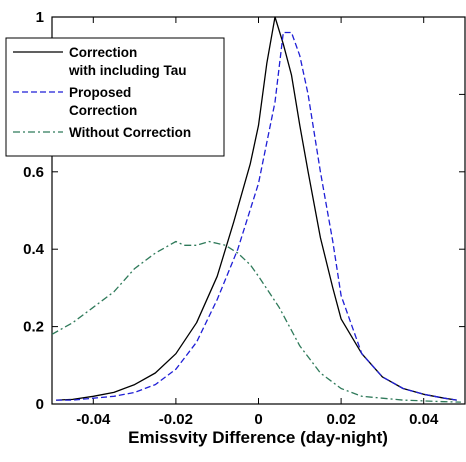  I want to click on x-tick-label: 0.04, so click(424, 419).